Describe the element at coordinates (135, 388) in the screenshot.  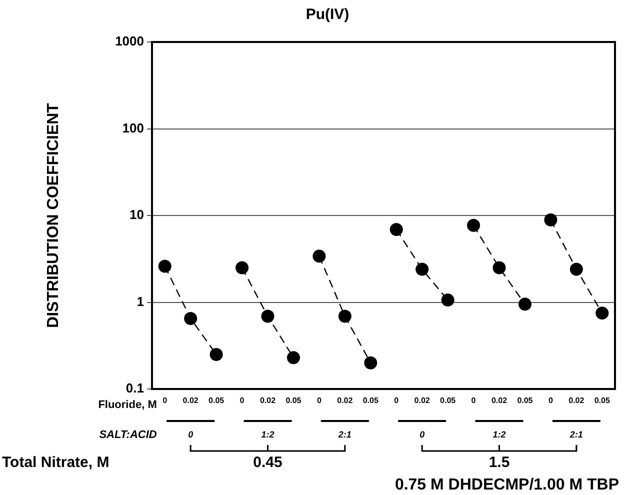
I see `y-tick-label: 0.1` at that location.